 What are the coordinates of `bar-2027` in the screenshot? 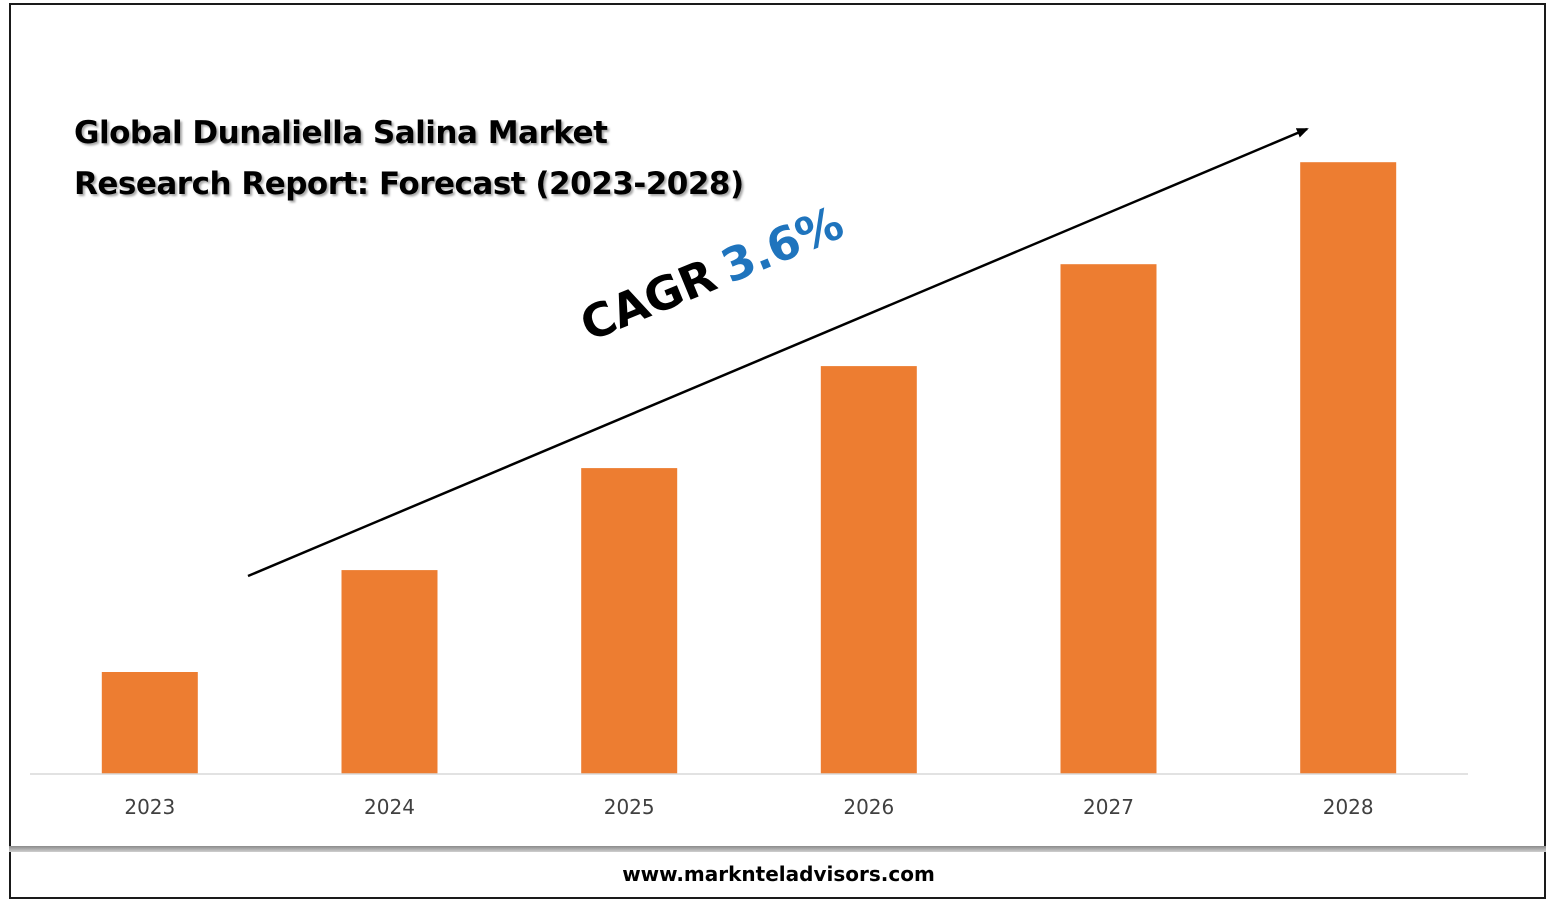 It's located at (1108, 519).